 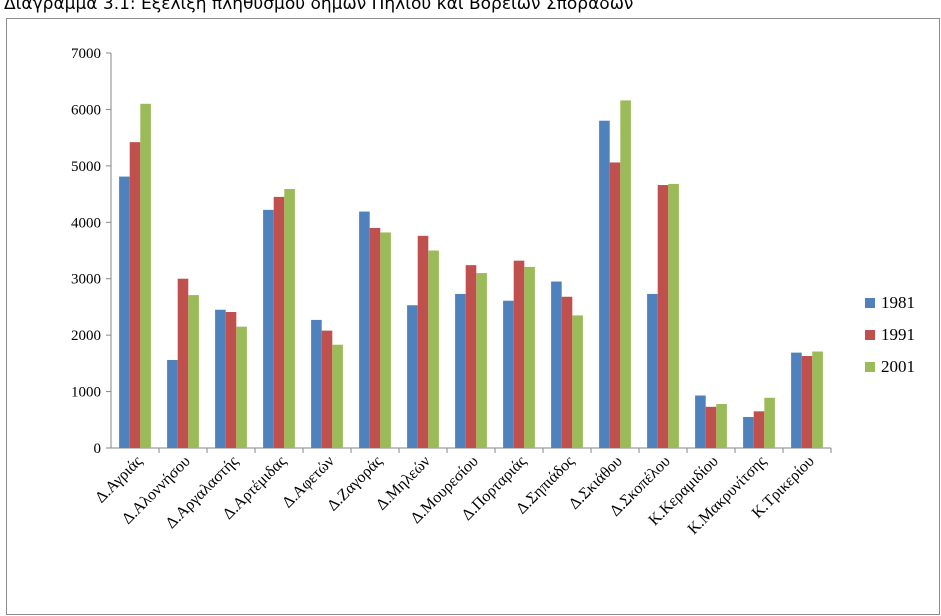 What do you see at coordinates (898, 302) in the screenshot?
I see `legend-label: 1981` at bounding box center [898, 302].